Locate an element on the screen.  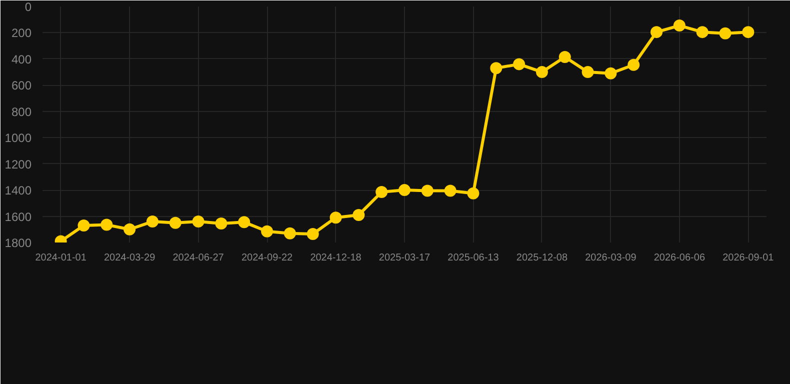
x-tick-label: 2025-12-08 is located at coordinates (542, 258).